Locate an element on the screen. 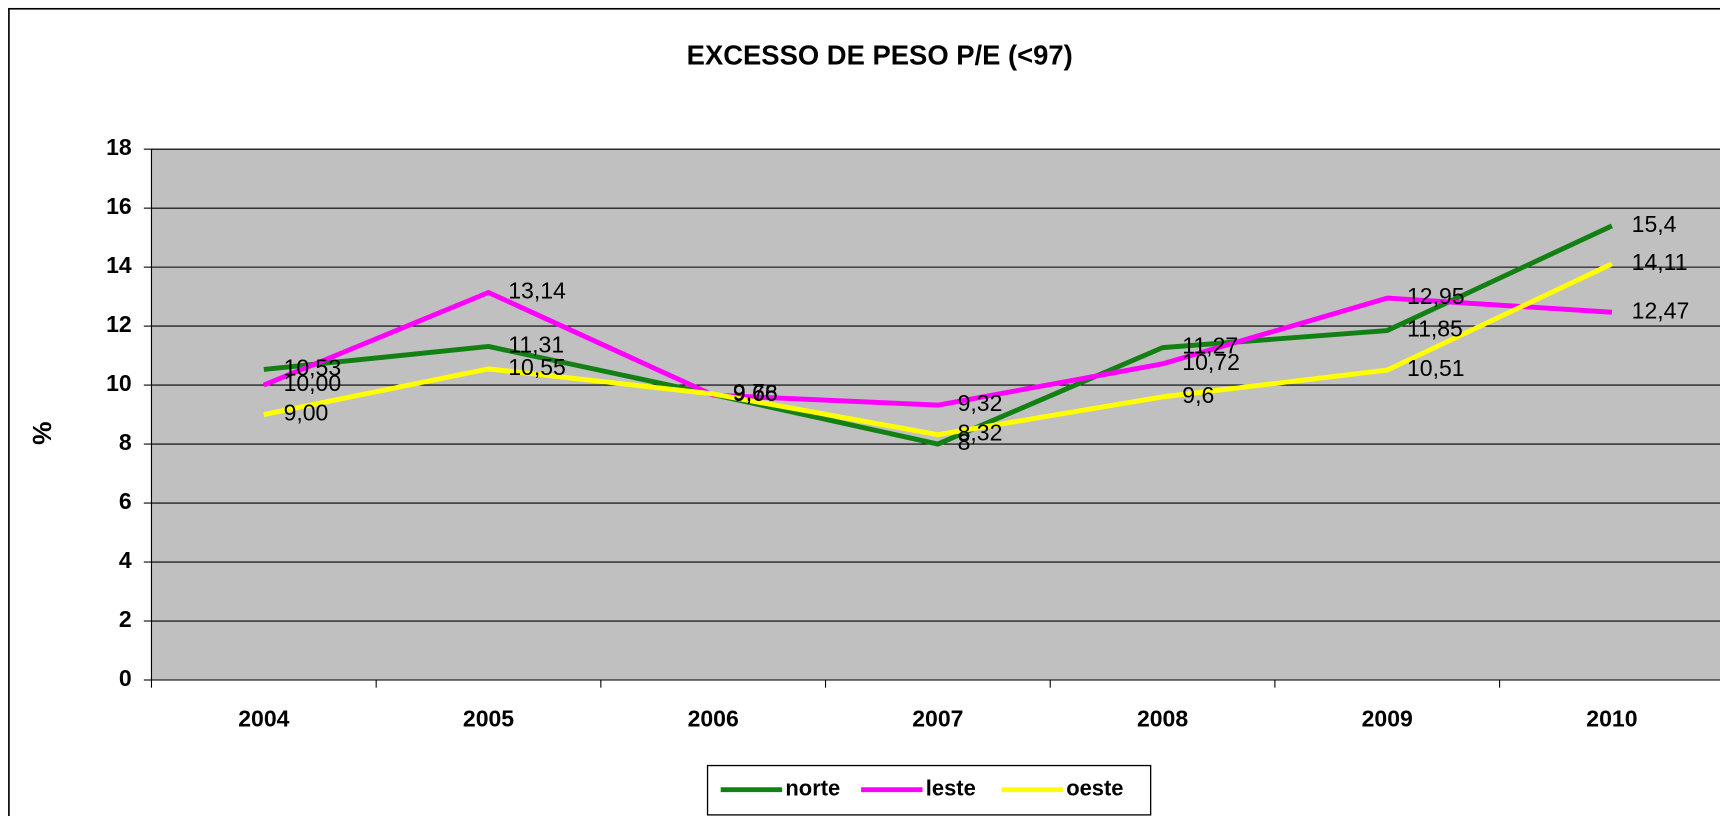 This screenshot has height=816, width=1720. data-label: 8,32 is located at coordinates (980, 433).